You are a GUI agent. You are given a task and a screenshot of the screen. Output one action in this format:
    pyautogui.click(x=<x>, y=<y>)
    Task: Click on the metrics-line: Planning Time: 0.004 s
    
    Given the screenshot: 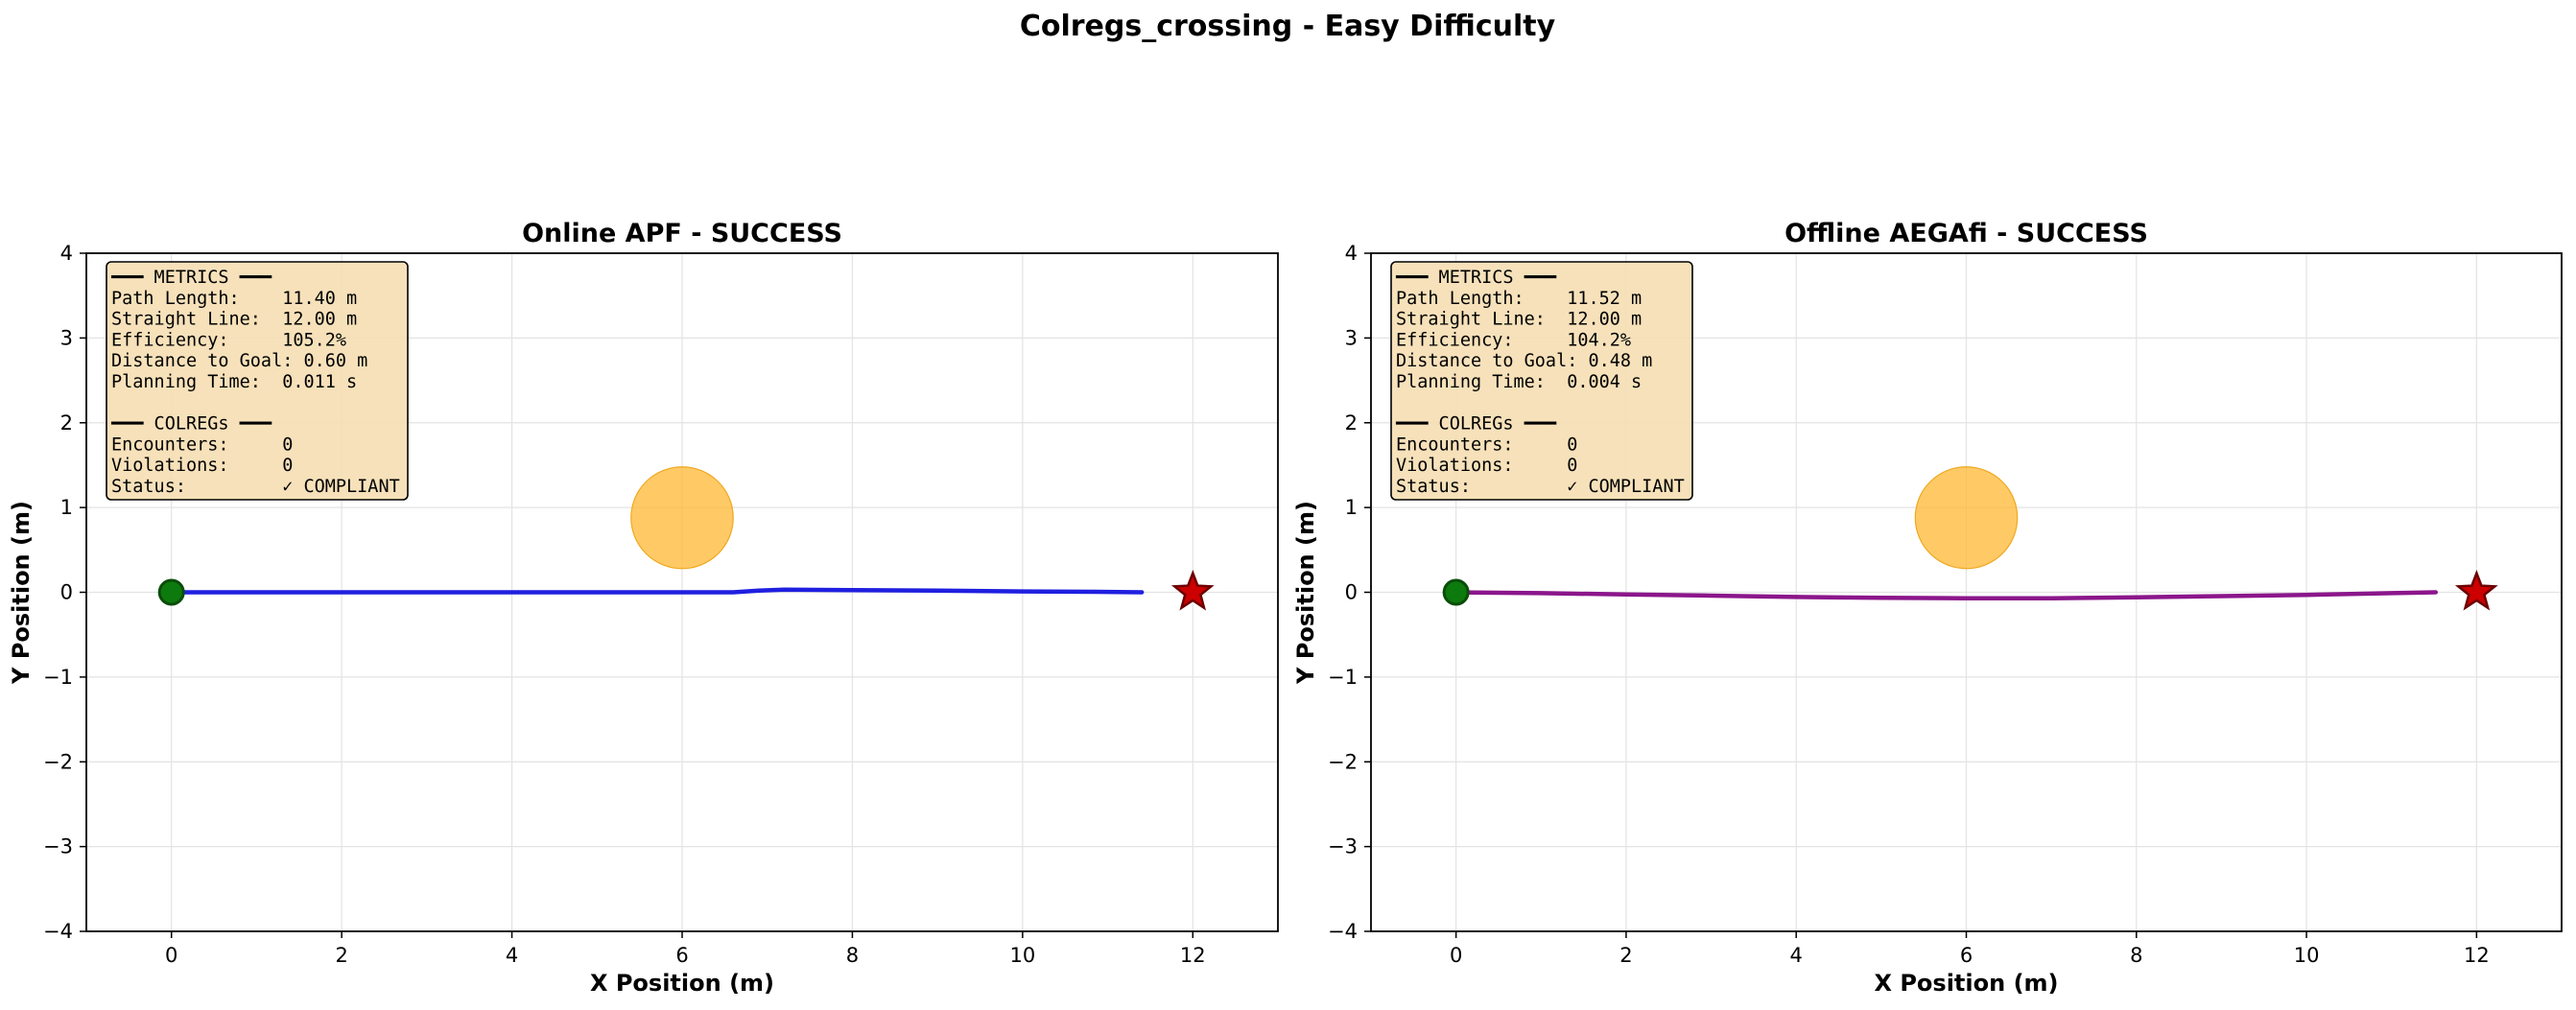 What is the action you would take?
    pyautogui.click(x=1519, y=382)
    